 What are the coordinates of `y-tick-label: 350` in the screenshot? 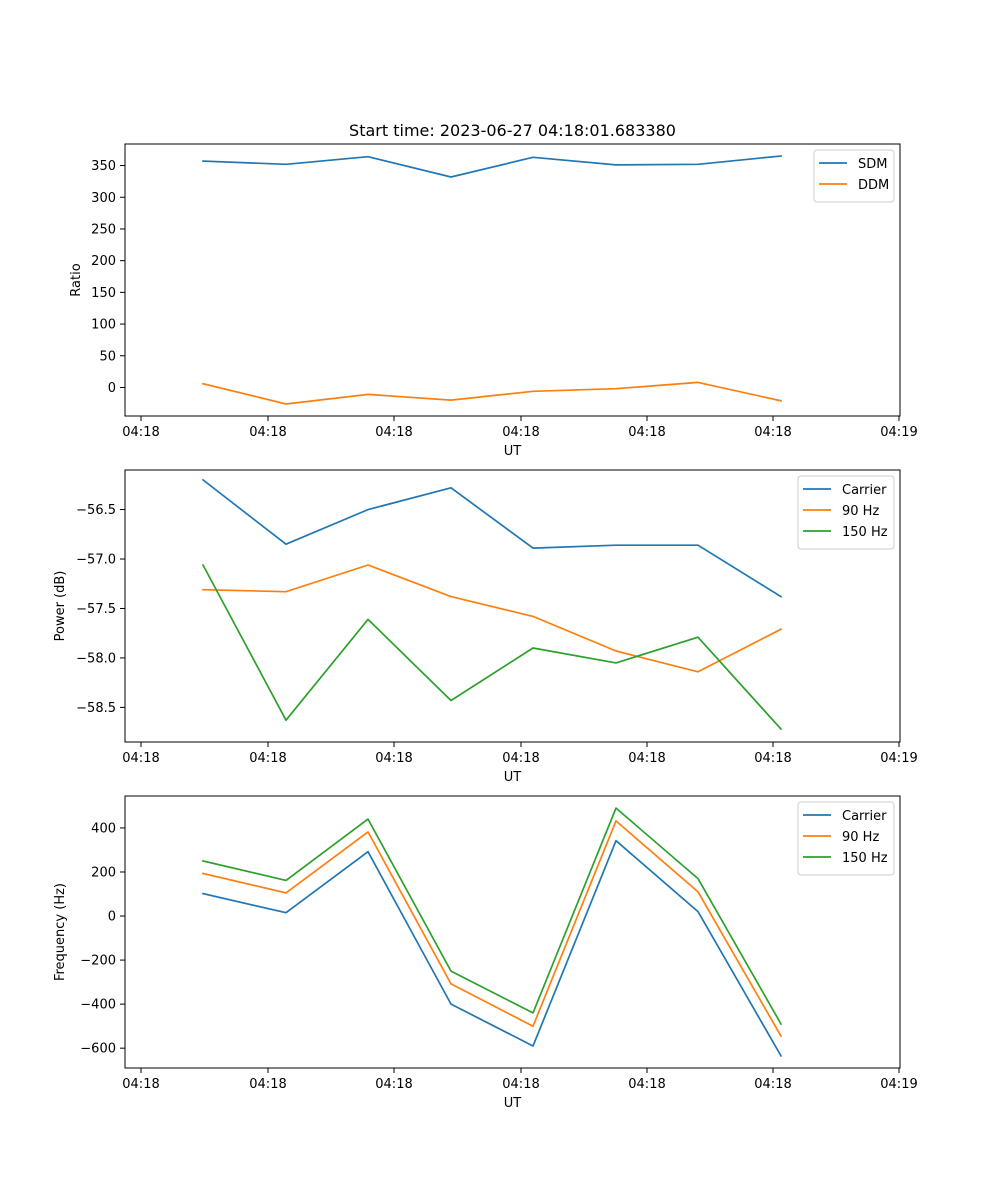 It's located at (103, 166).